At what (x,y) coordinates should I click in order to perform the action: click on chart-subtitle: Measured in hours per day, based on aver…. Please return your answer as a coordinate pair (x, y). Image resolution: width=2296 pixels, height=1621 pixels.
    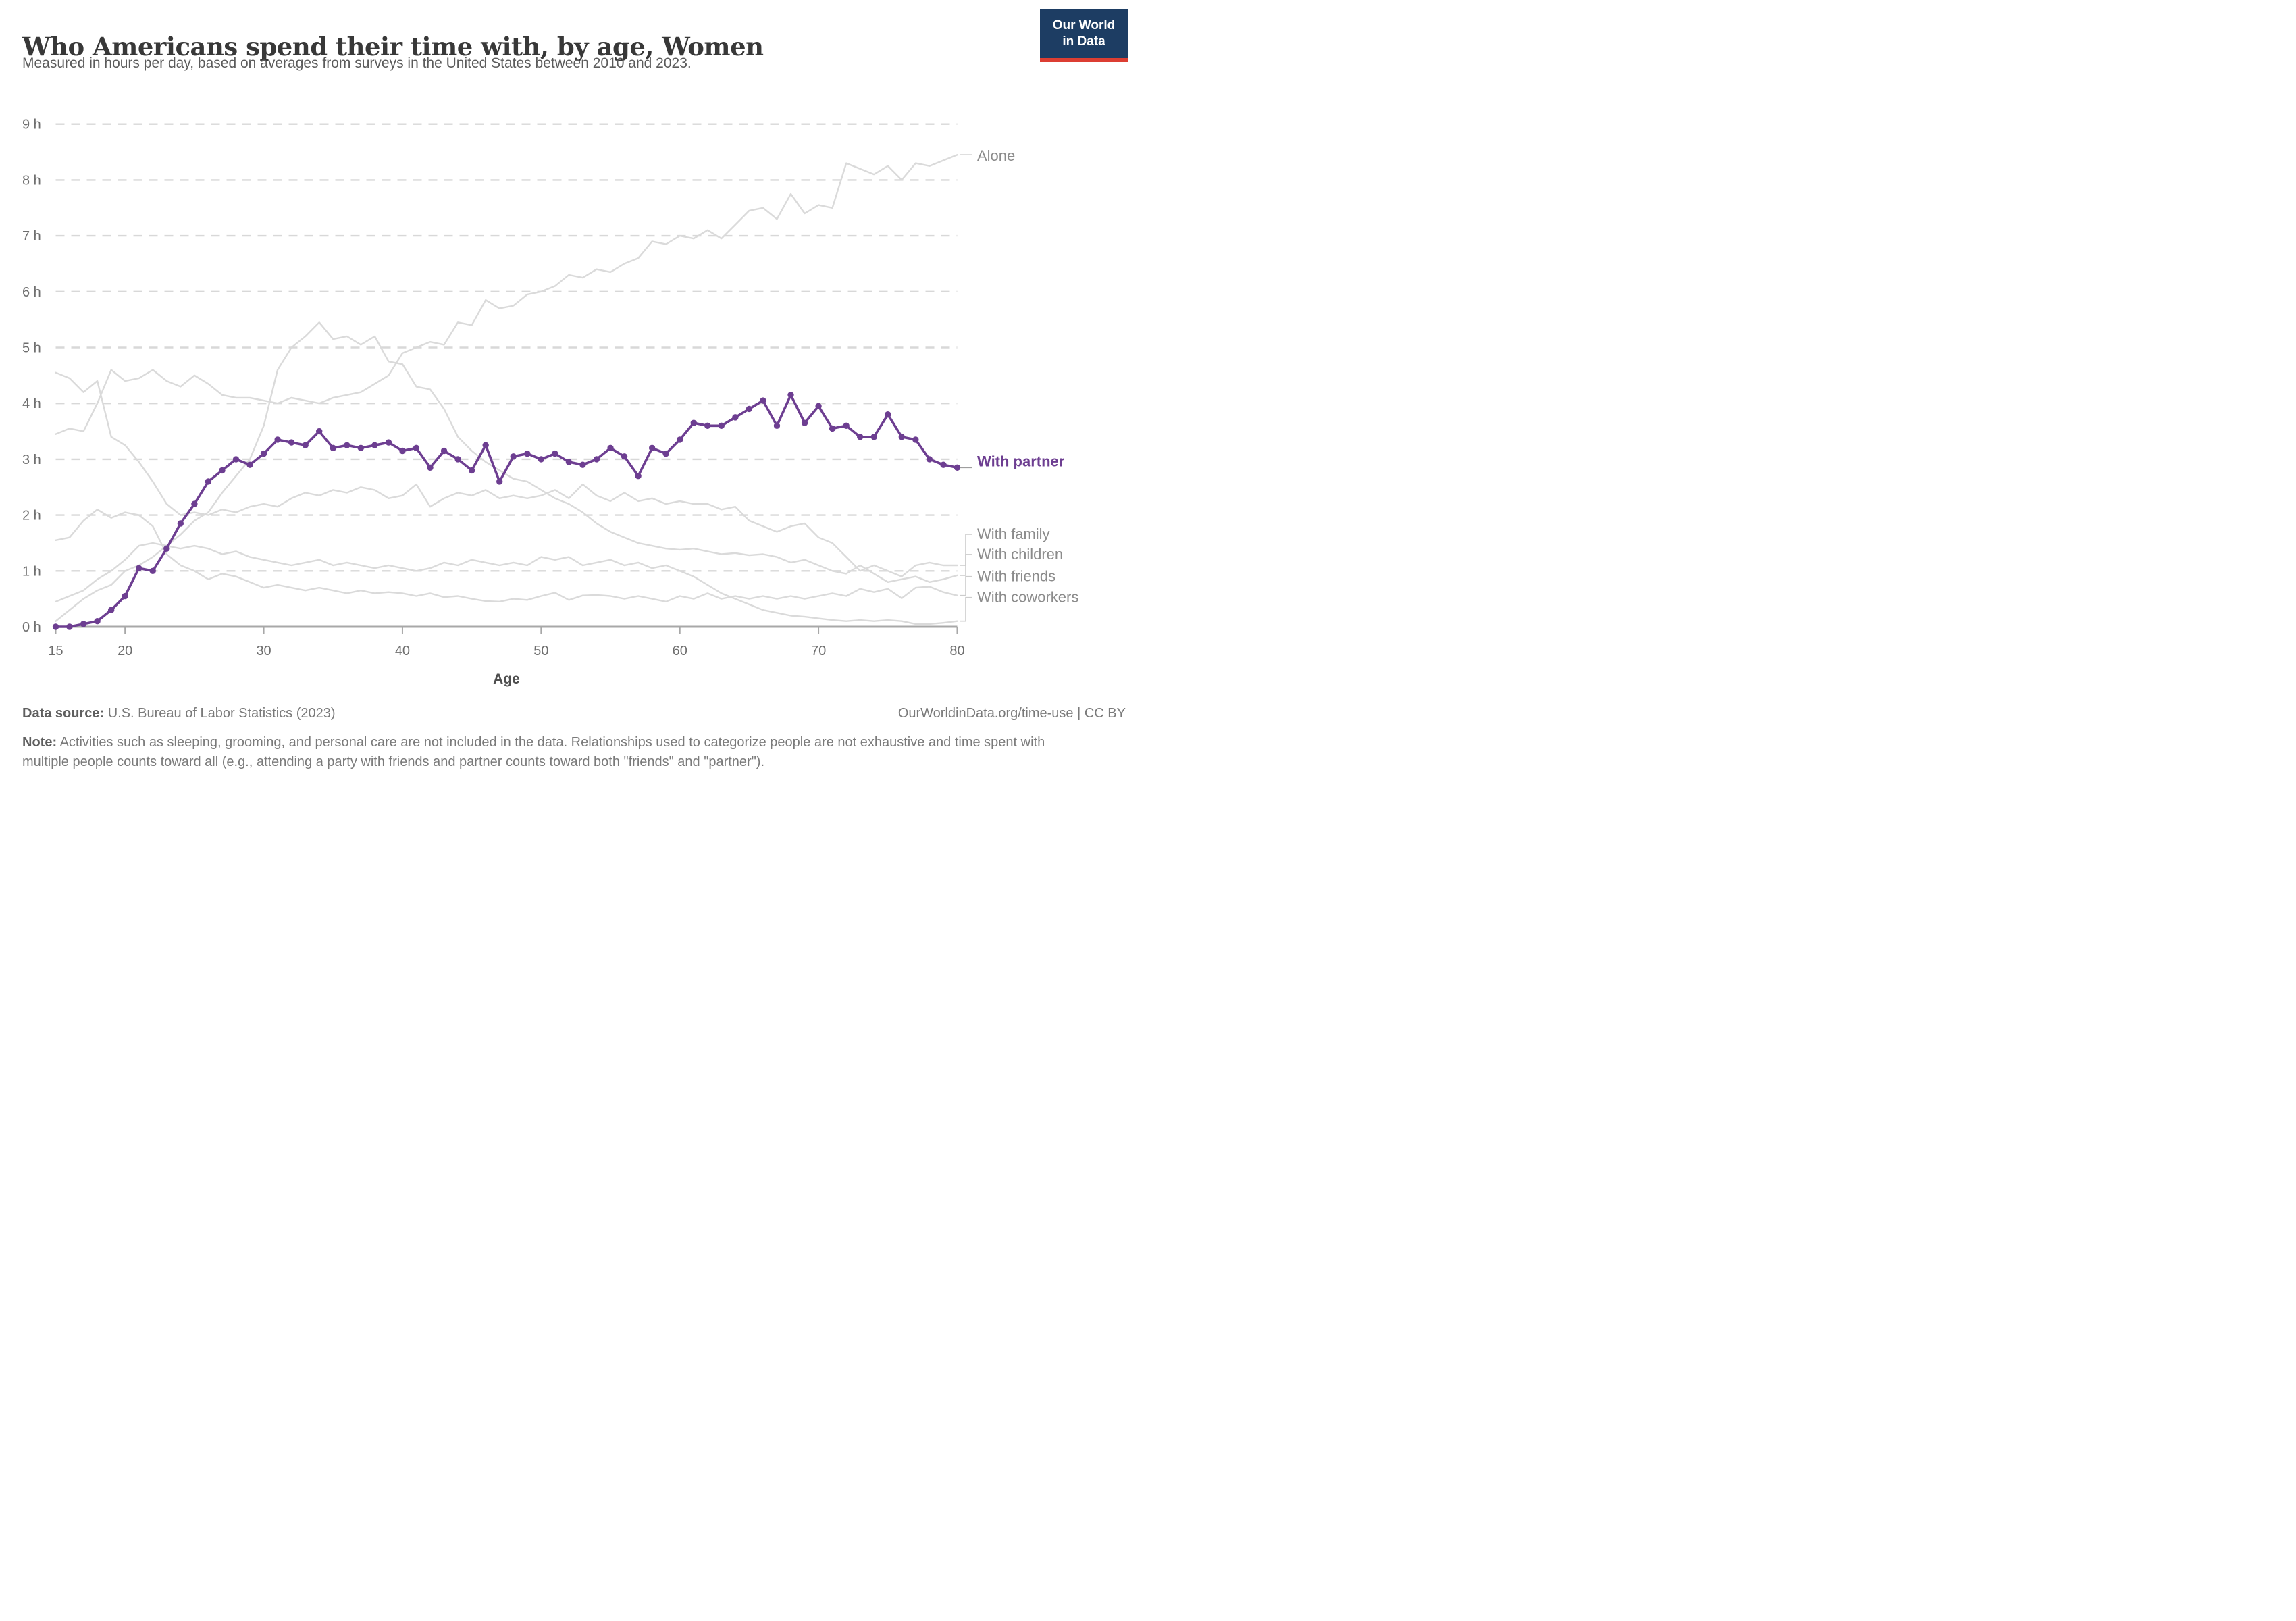
    Looking at the image, I should click on (357, 63).